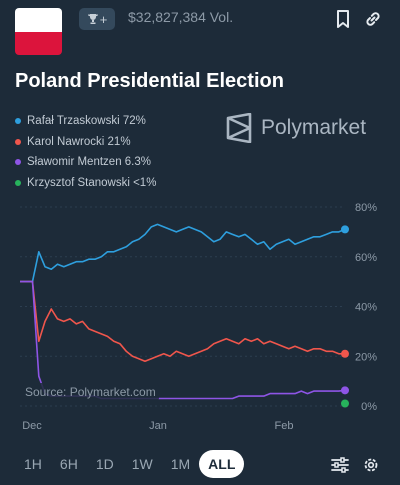  Describe the element at coordinates (104, 464) in the screenshot. I see `range-tab-1d: 1D` at that location.